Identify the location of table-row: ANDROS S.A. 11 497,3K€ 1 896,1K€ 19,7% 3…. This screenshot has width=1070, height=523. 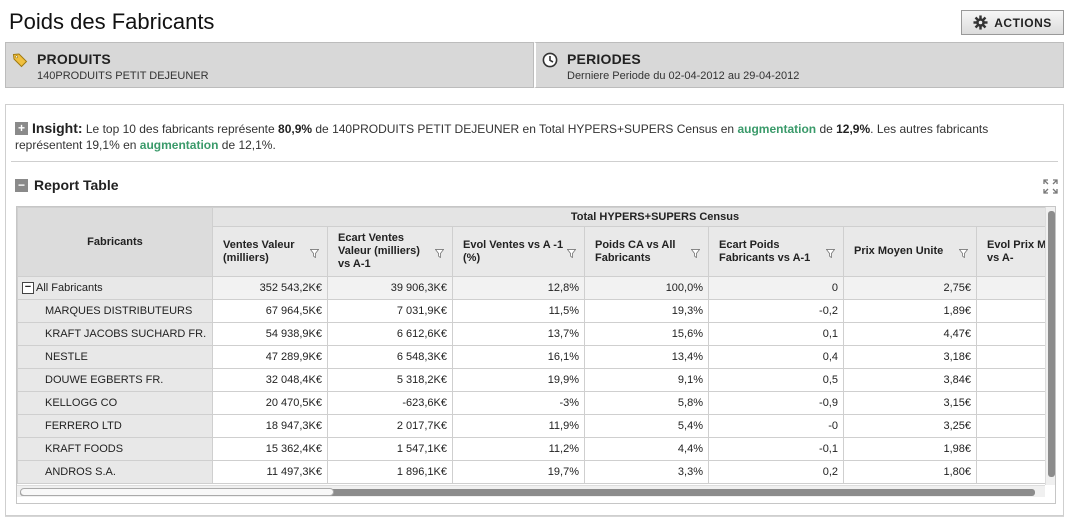
(536, 472).